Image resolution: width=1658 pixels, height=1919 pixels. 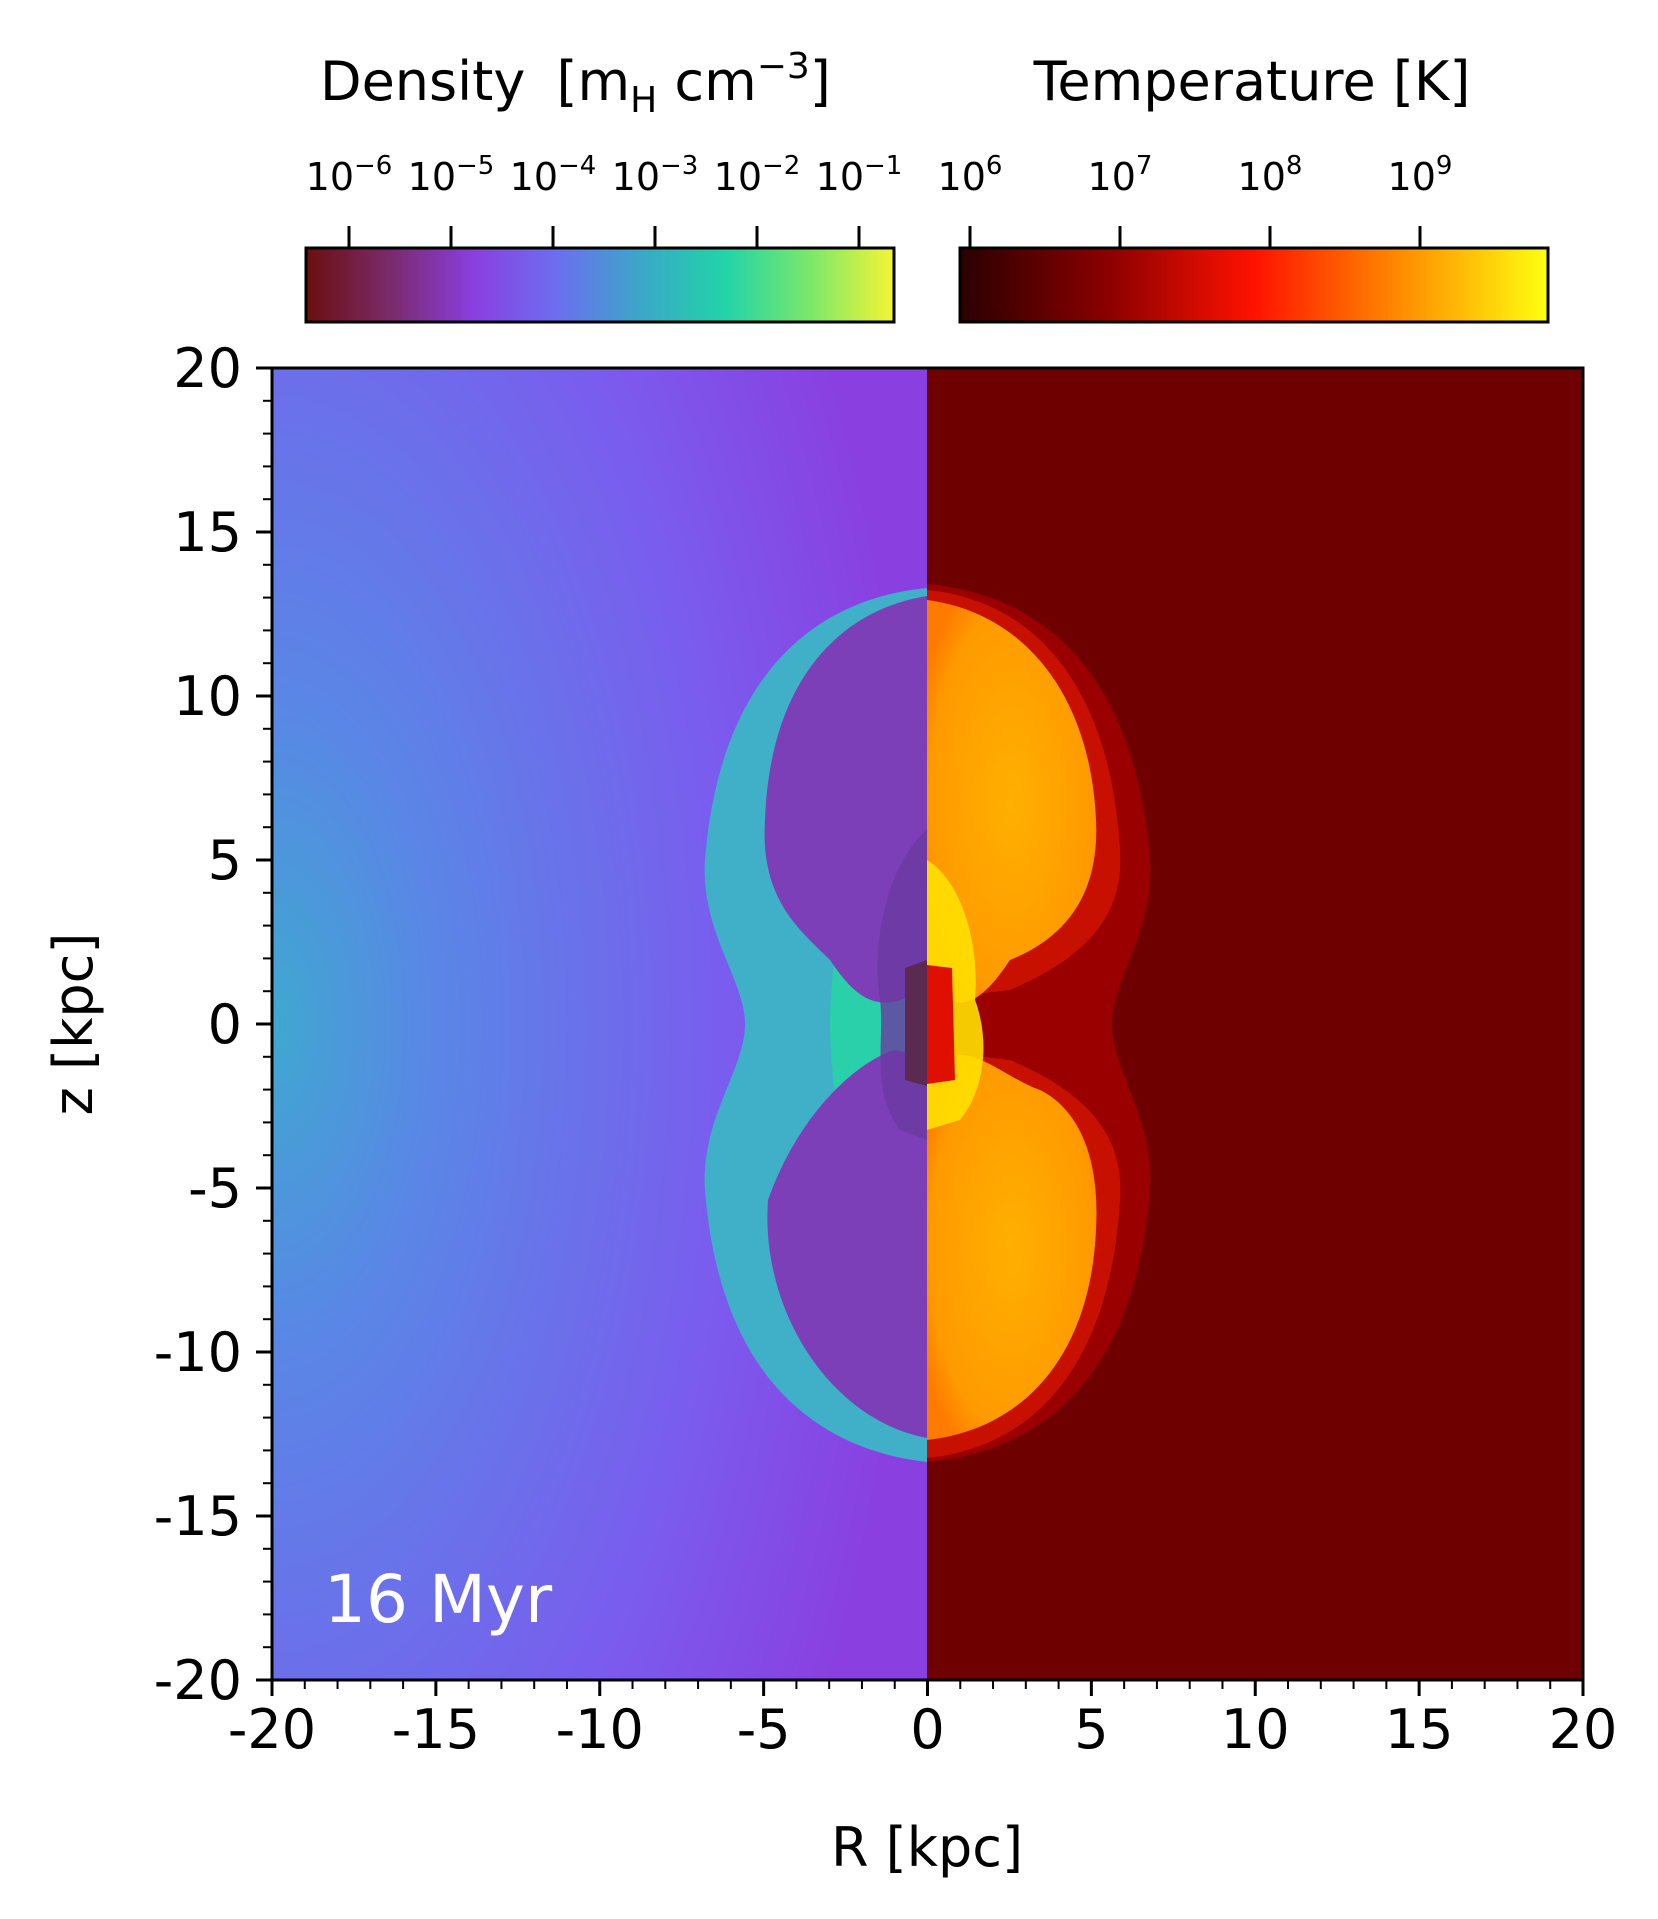 What do you see at coordinates (198, 1352) in the screenshot?
I see `y-tick-label: -10` at bounding box center [198, 1352].